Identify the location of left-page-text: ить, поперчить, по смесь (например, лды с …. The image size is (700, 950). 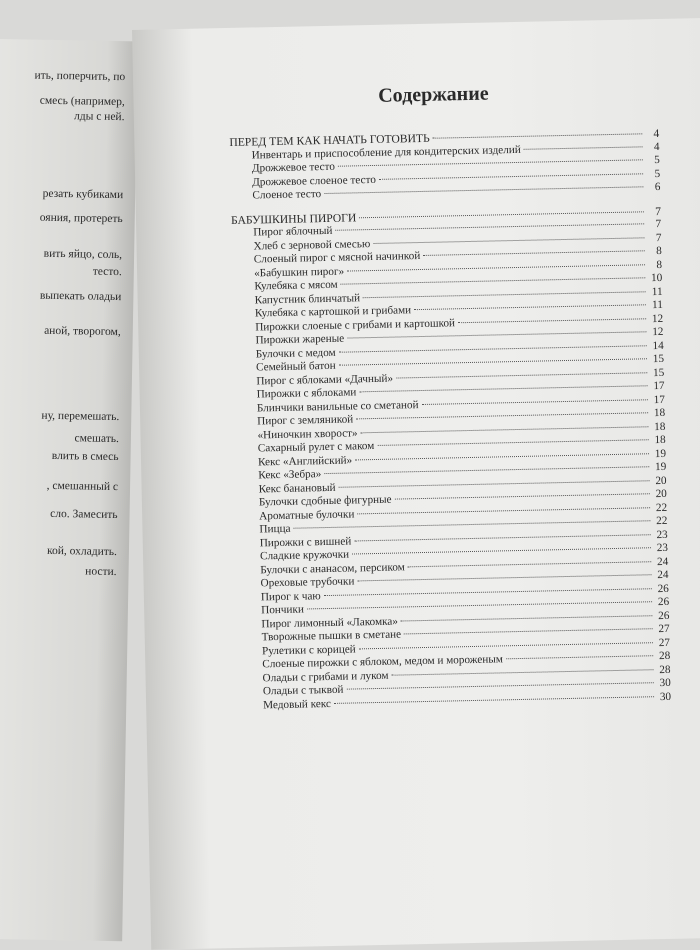
(69, 309).